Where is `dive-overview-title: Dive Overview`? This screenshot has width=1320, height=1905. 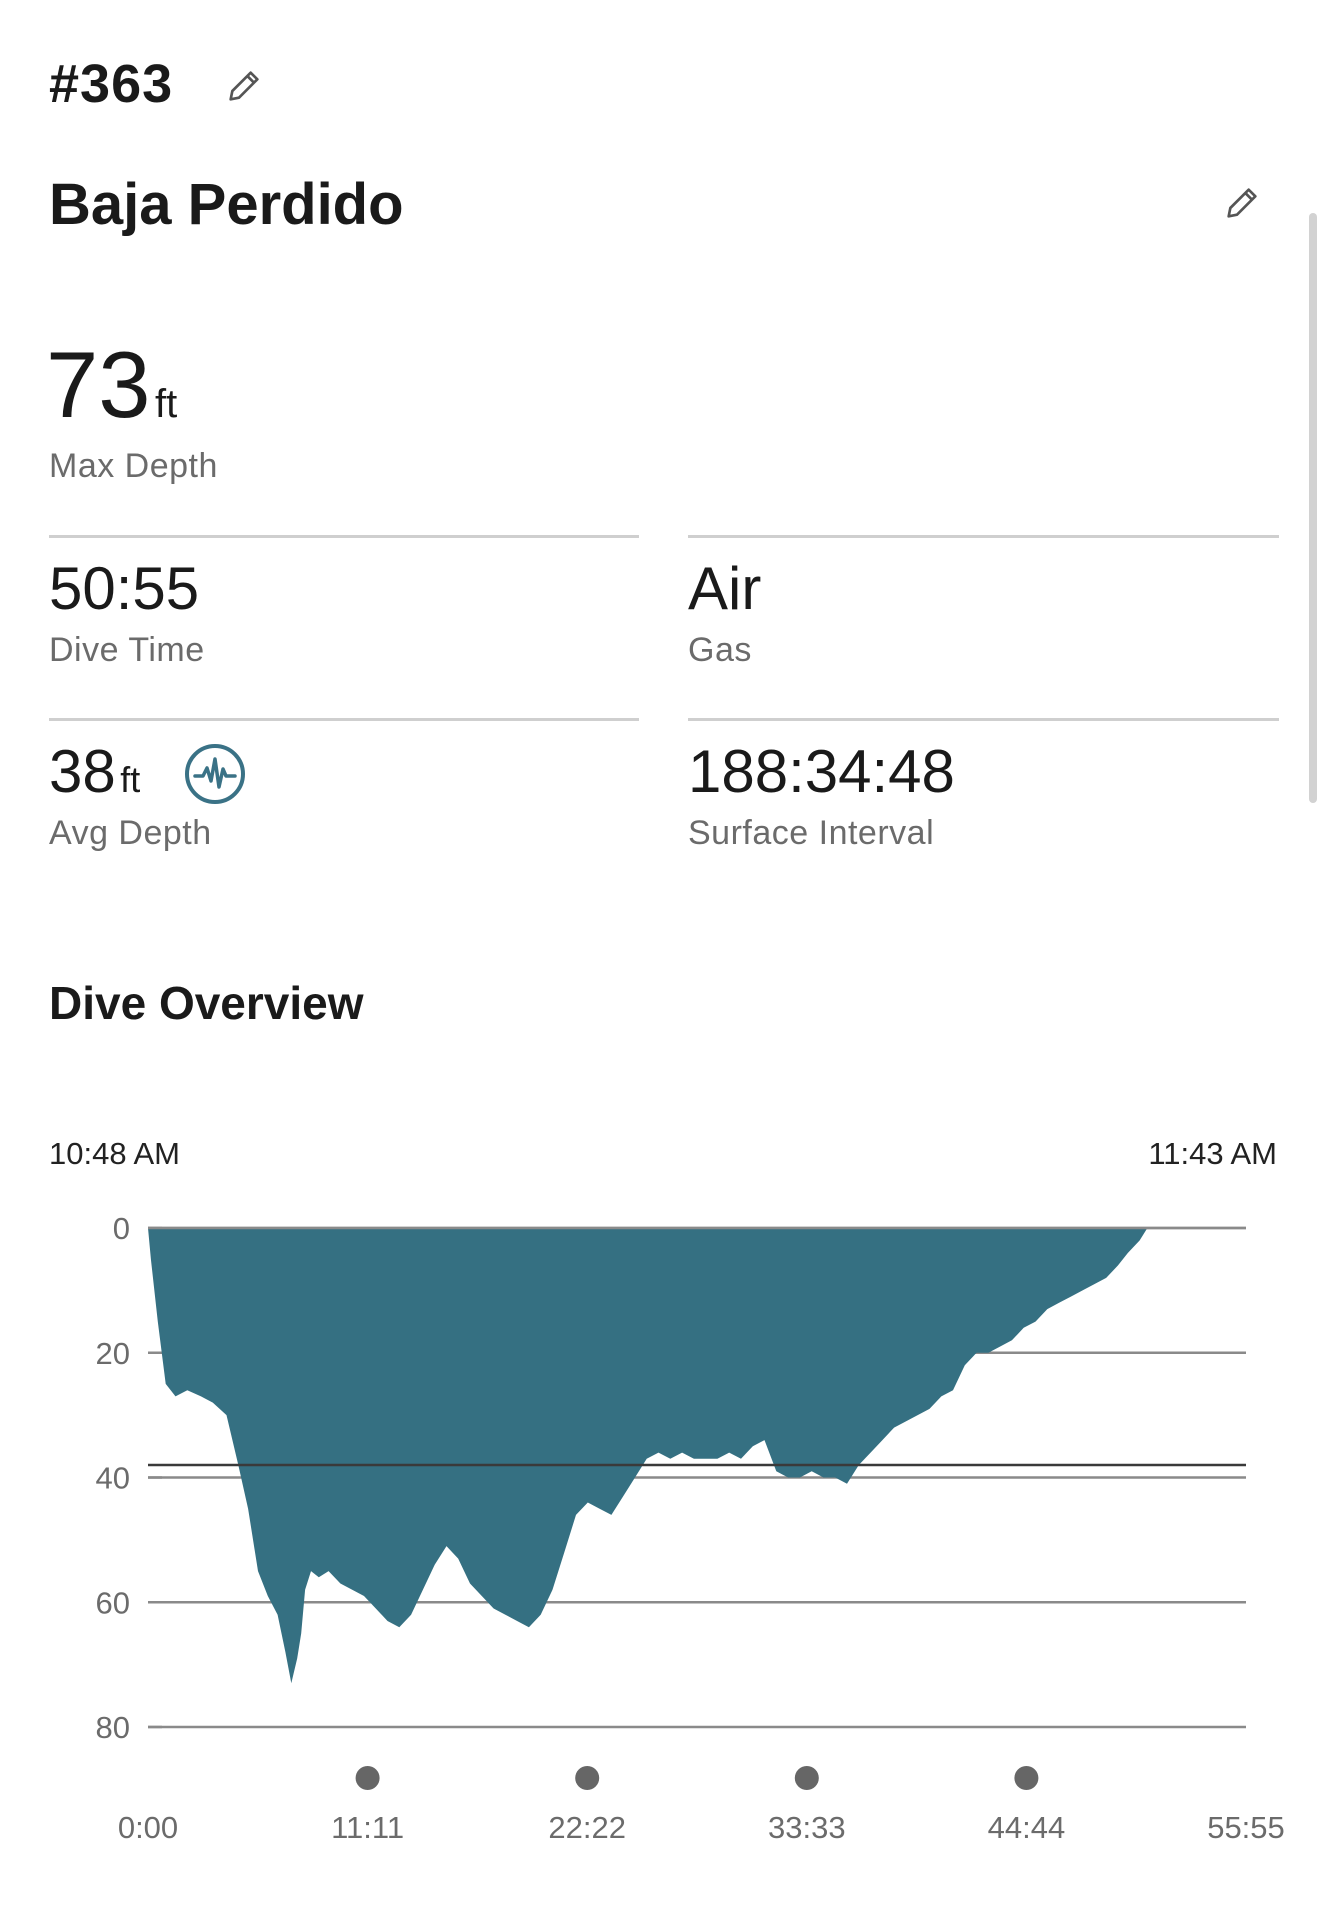
dive-overview-title: Dive Overview is located at coordinates (206, 1003).